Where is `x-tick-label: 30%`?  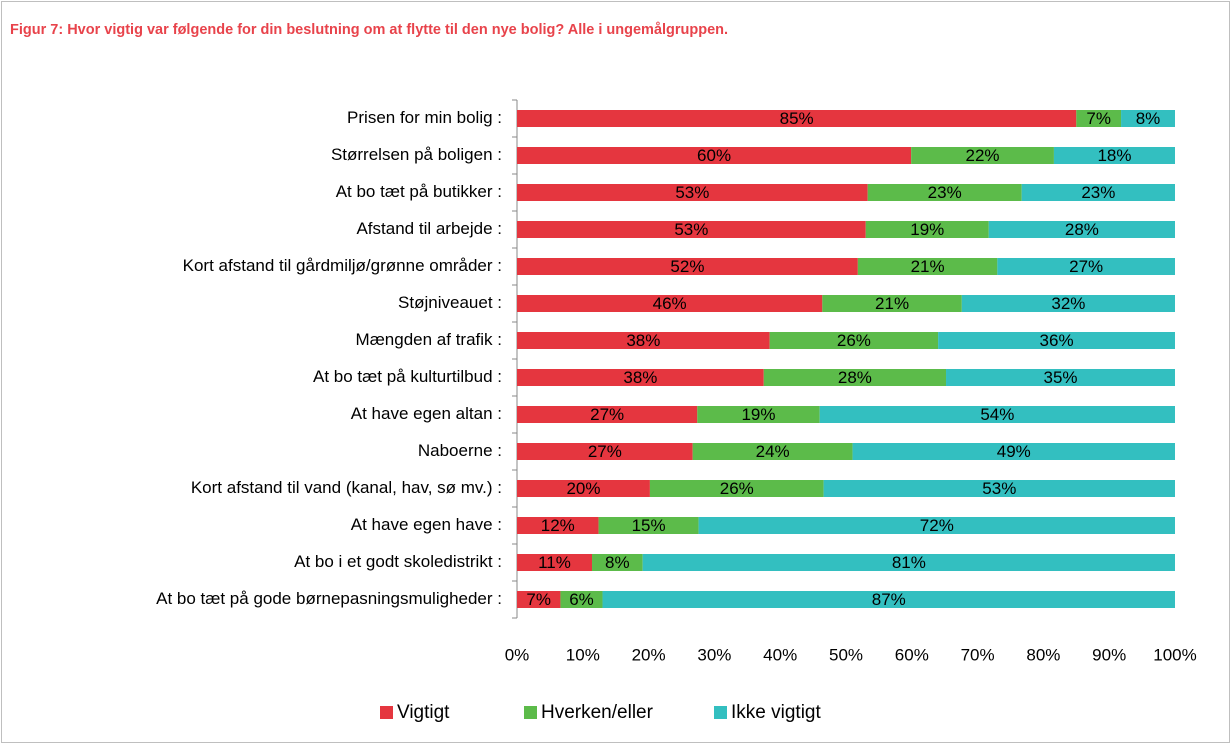
x-tick-label: 30% is located at coordinates (714, 654).